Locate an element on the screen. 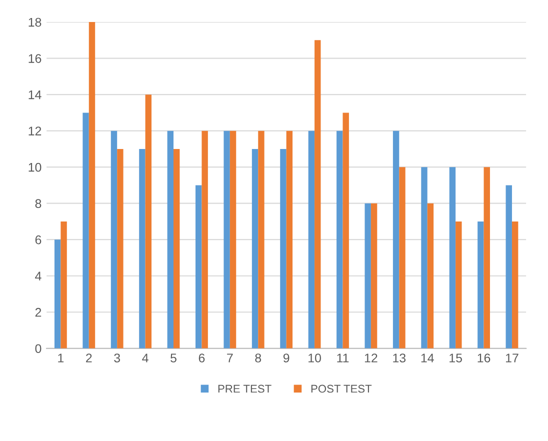 The image size is (548, 441). y-tick-label: 2 is located at coordinates (38, 312).